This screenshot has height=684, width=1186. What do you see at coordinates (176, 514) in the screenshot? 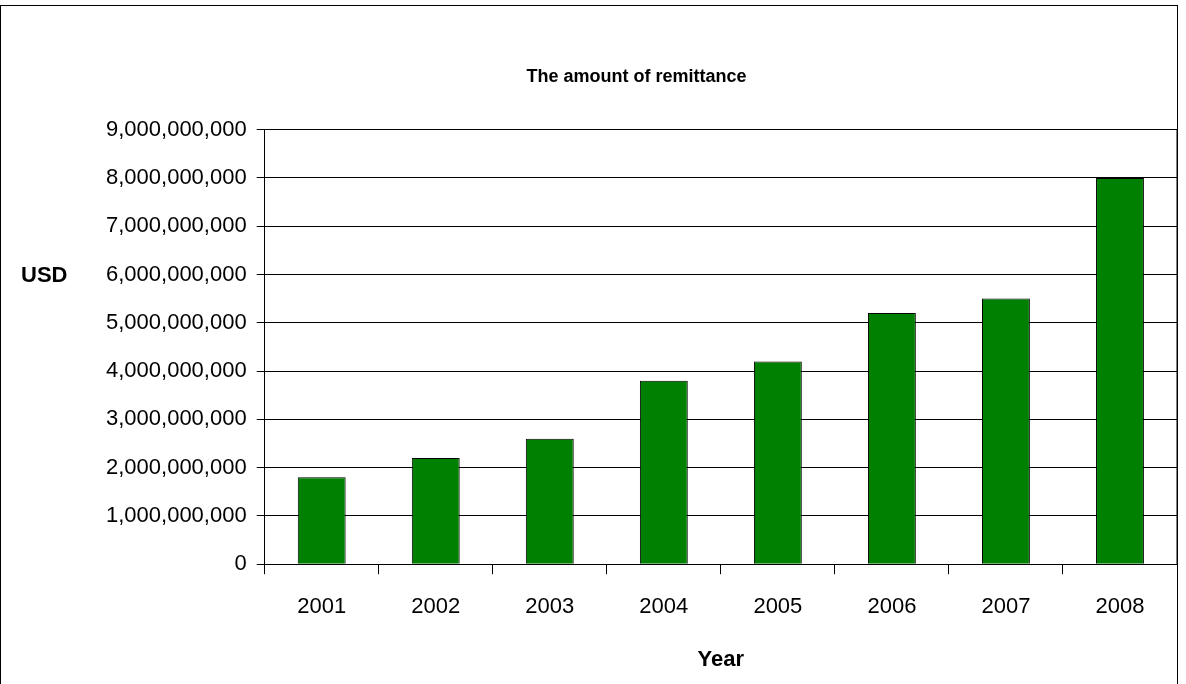
I see `y-tick-label: 1,000,000,000` at bounding box center [176, 514].